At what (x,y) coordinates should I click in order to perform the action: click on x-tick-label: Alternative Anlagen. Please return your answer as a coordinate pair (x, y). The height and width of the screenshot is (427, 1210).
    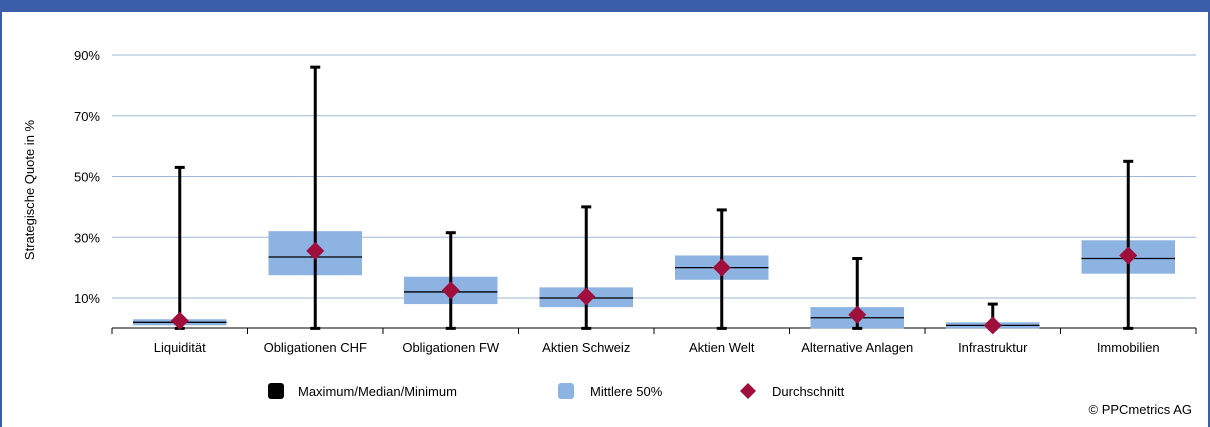
    Looking at the image, I should click on (857, 347).